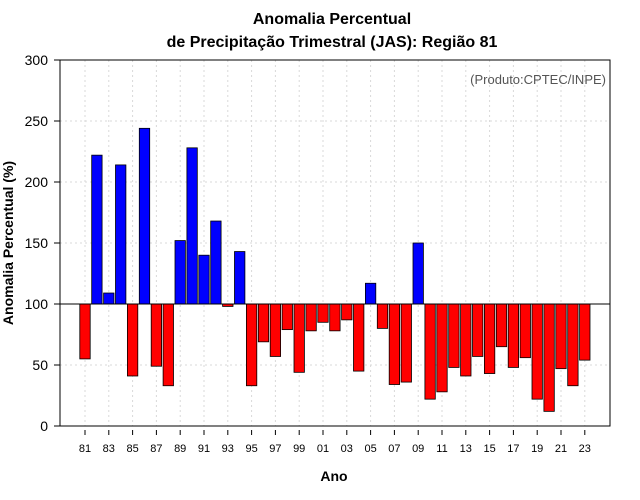  Describe the element at coordinates (37, 182) in the screenshot. I see `y-tick-label: 200` at that location.